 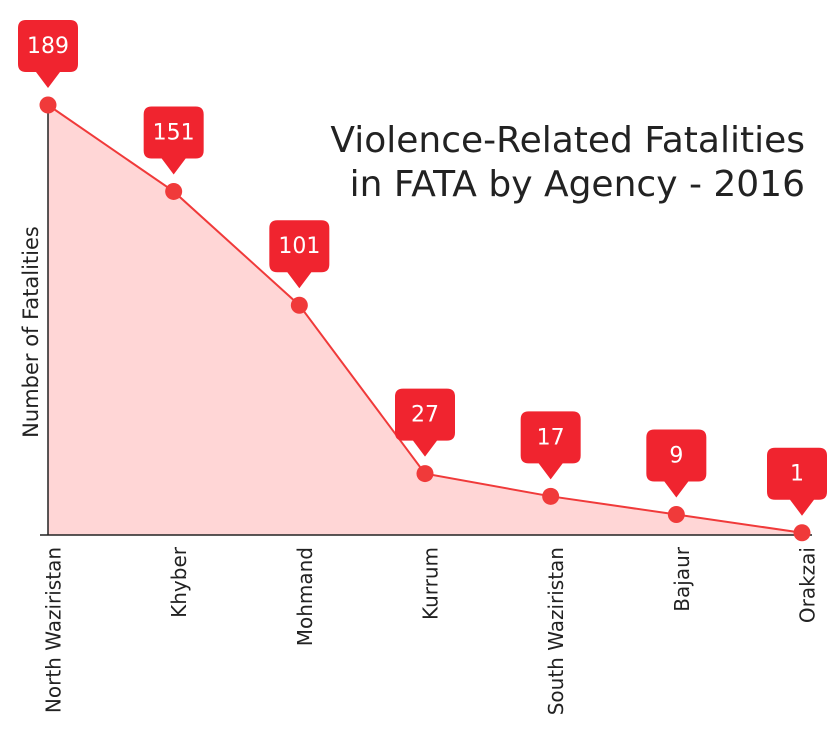 I want to click on chart-title: in FATA by Agency - 2016, so click(x=577, y=184).